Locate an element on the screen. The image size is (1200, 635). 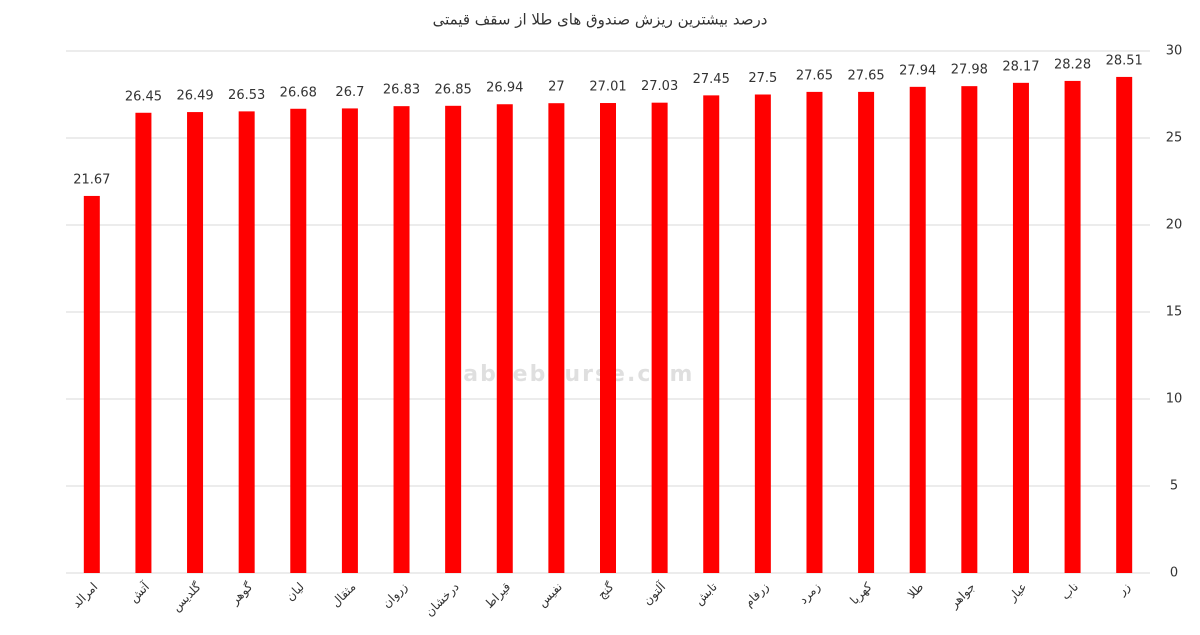
y-tick-label: 30 is located at coordinates (1174, 51).